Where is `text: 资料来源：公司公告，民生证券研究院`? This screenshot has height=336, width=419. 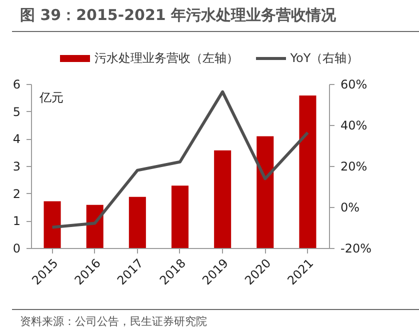 text: 资料来源：公司公告，民生证券研究院 is located at coordinates (113, 321).